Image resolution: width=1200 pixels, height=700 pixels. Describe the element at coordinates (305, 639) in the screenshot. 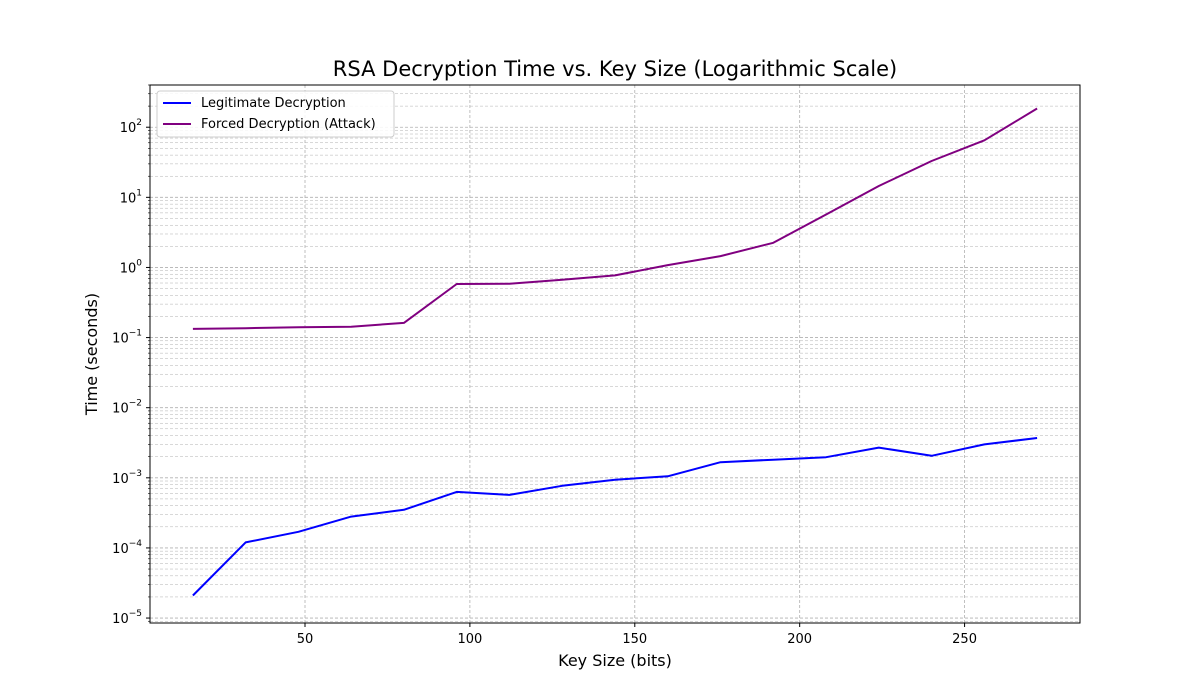

I see `x-tick-label: 50` at that location.